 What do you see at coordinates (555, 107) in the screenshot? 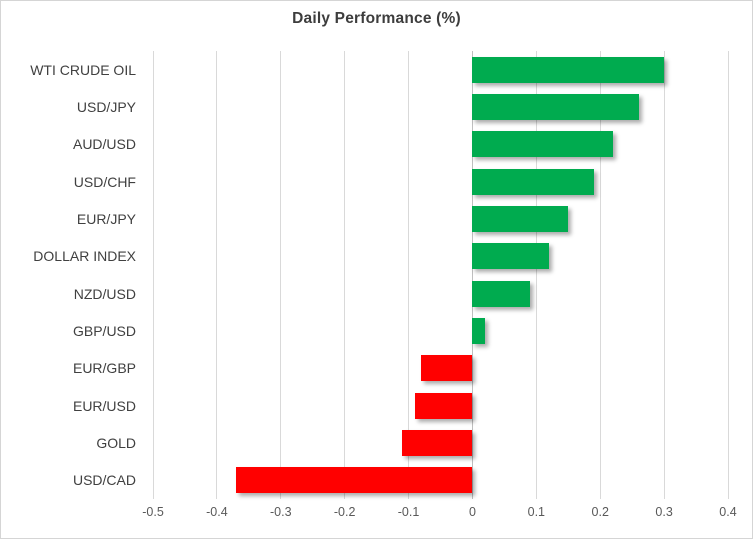
I see `bar-usd-jpy` at bounding box center [555, 107].